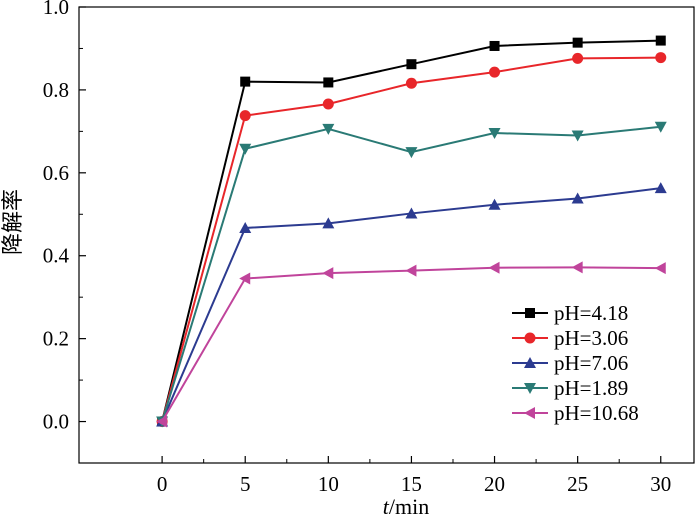 The image size is (700, 522). I want to click on x-axis-title-variable: t, so click(386, 506).